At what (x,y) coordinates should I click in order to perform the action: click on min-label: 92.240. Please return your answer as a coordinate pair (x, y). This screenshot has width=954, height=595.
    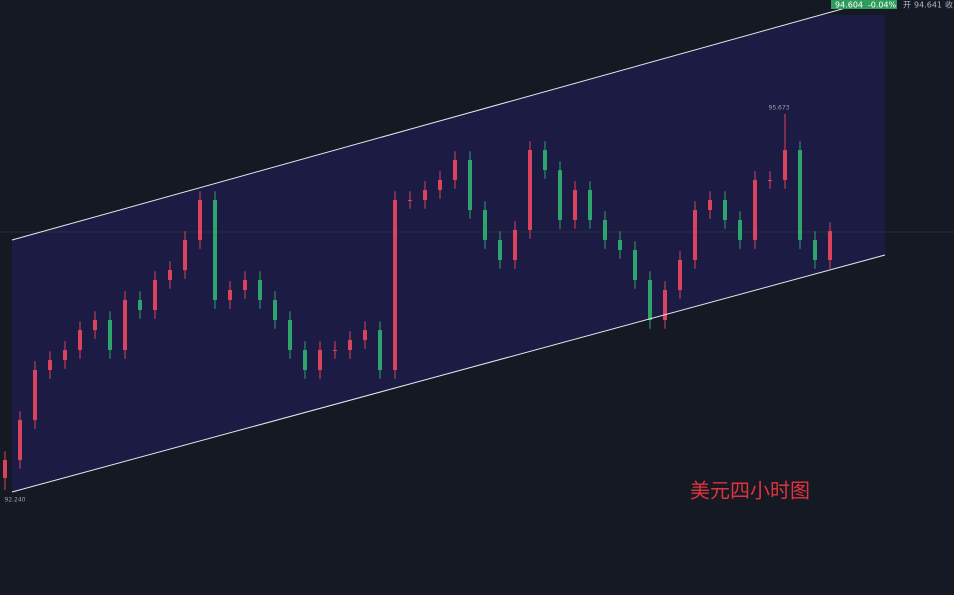
    Looking at the image, I should click on (15, 499).